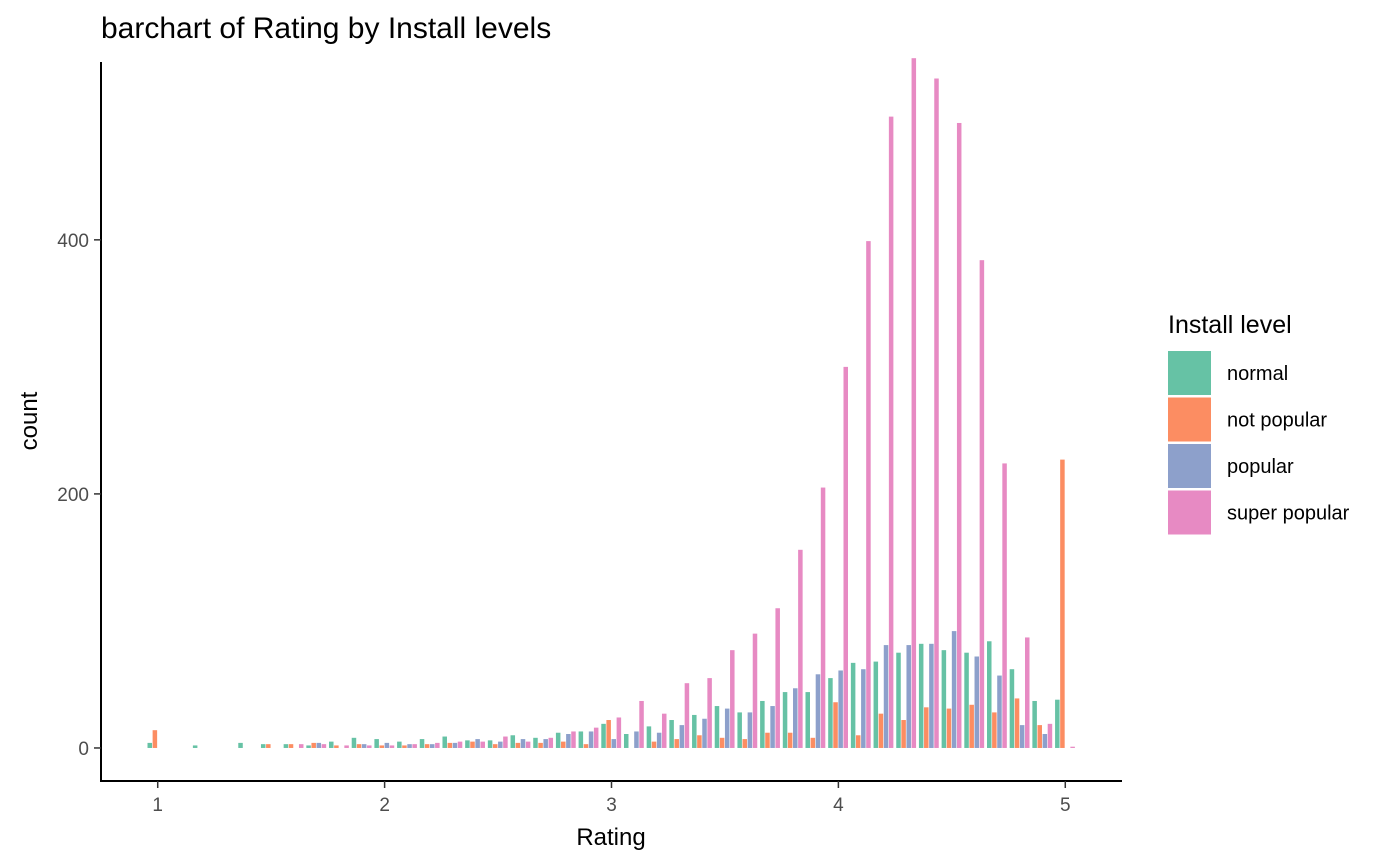 This screenshot has width=1400, height=865. I want to click on bar-super-popular-1.6, so click(301, 746).